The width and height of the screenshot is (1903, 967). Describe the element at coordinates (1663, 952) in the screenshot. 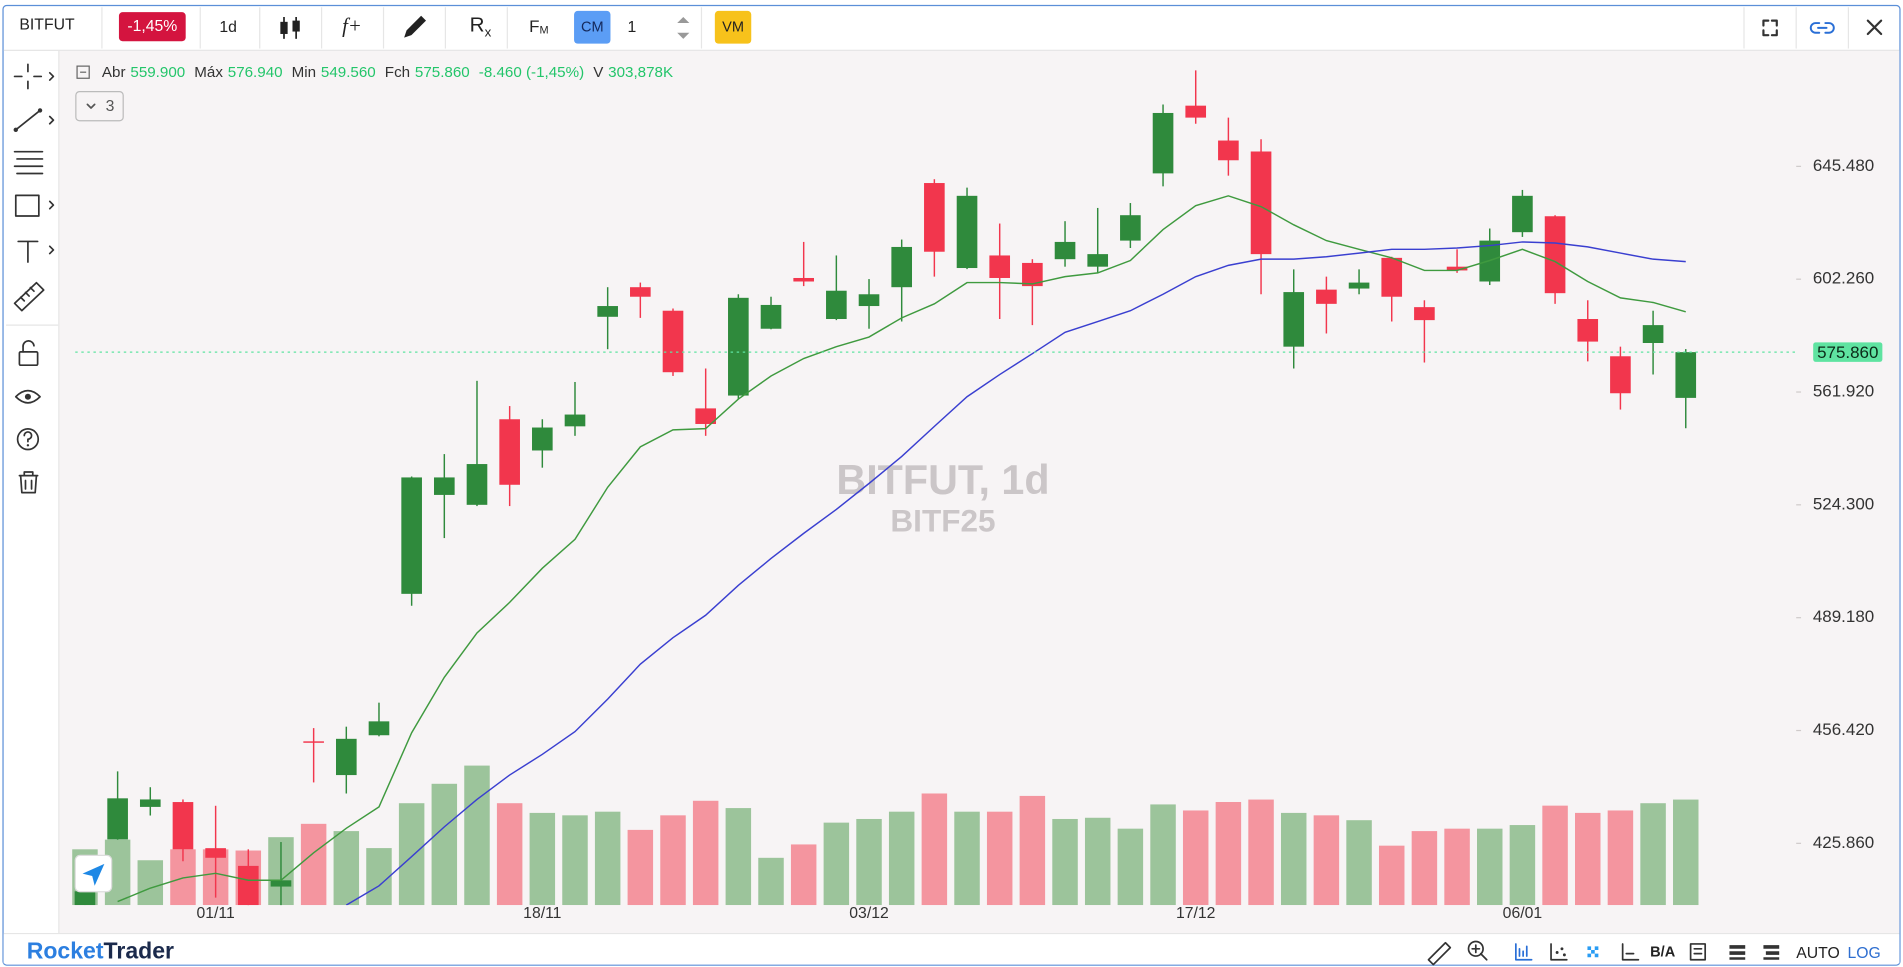

I see `bid-ask: B/A` at that location.